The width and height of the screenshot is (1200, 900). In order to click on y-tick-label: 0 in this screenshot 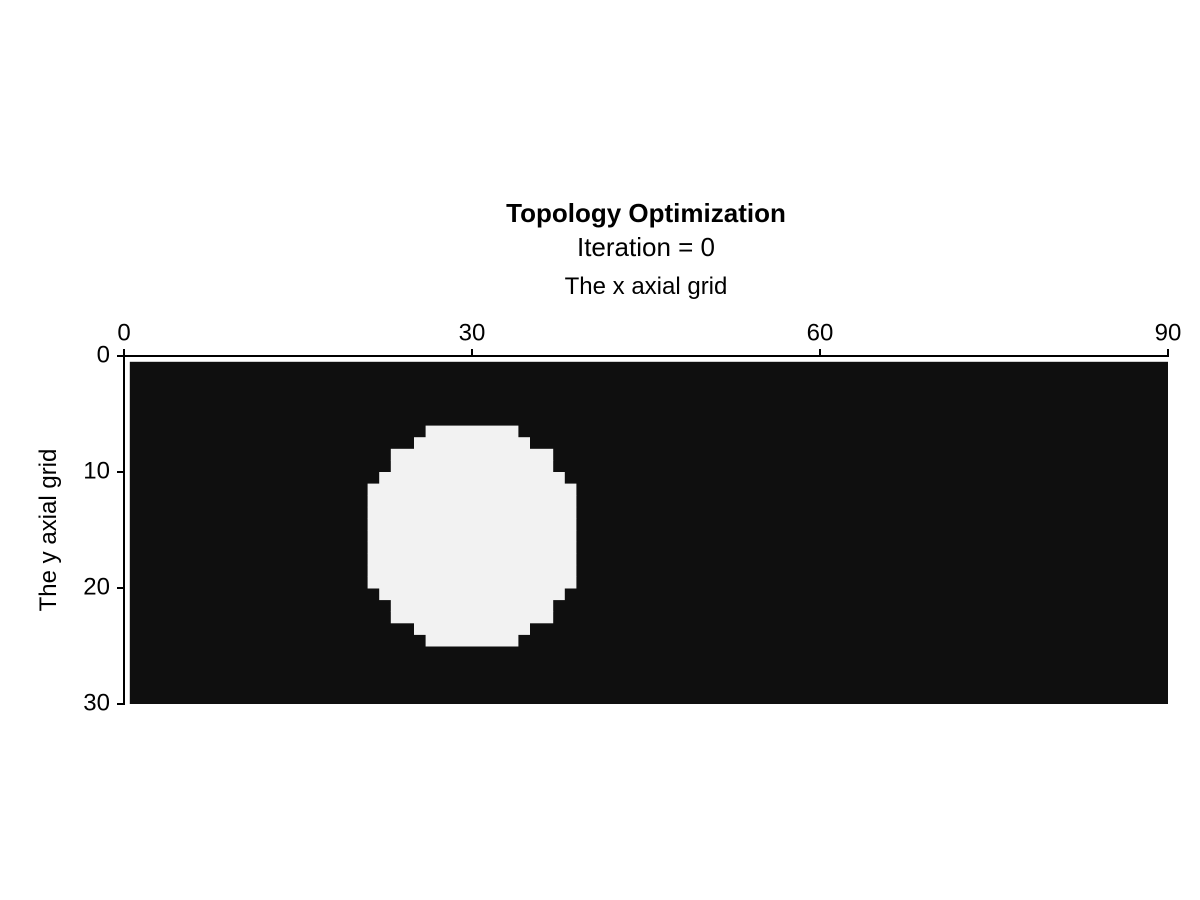, I will do `click(103, 354)`.